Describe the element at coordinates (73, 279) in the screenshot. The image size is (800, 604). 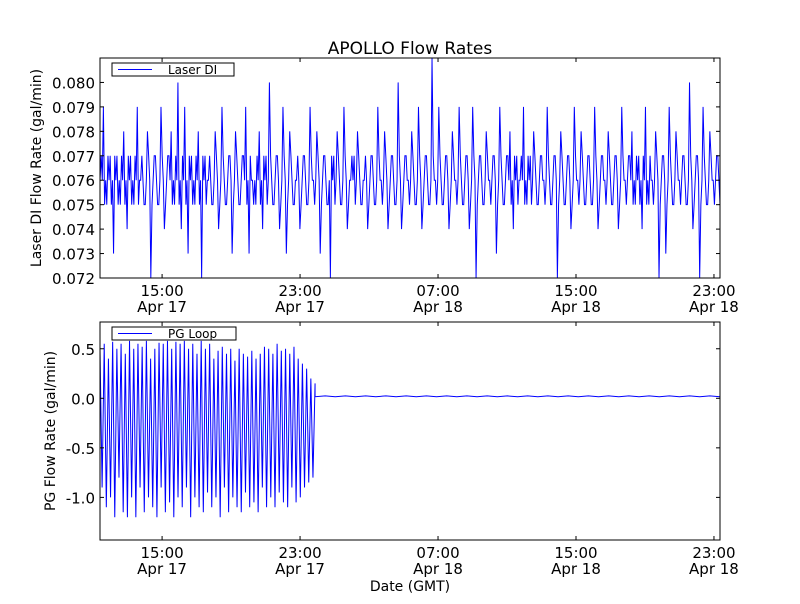
I see `y-tick-label: 0.072` at that location.